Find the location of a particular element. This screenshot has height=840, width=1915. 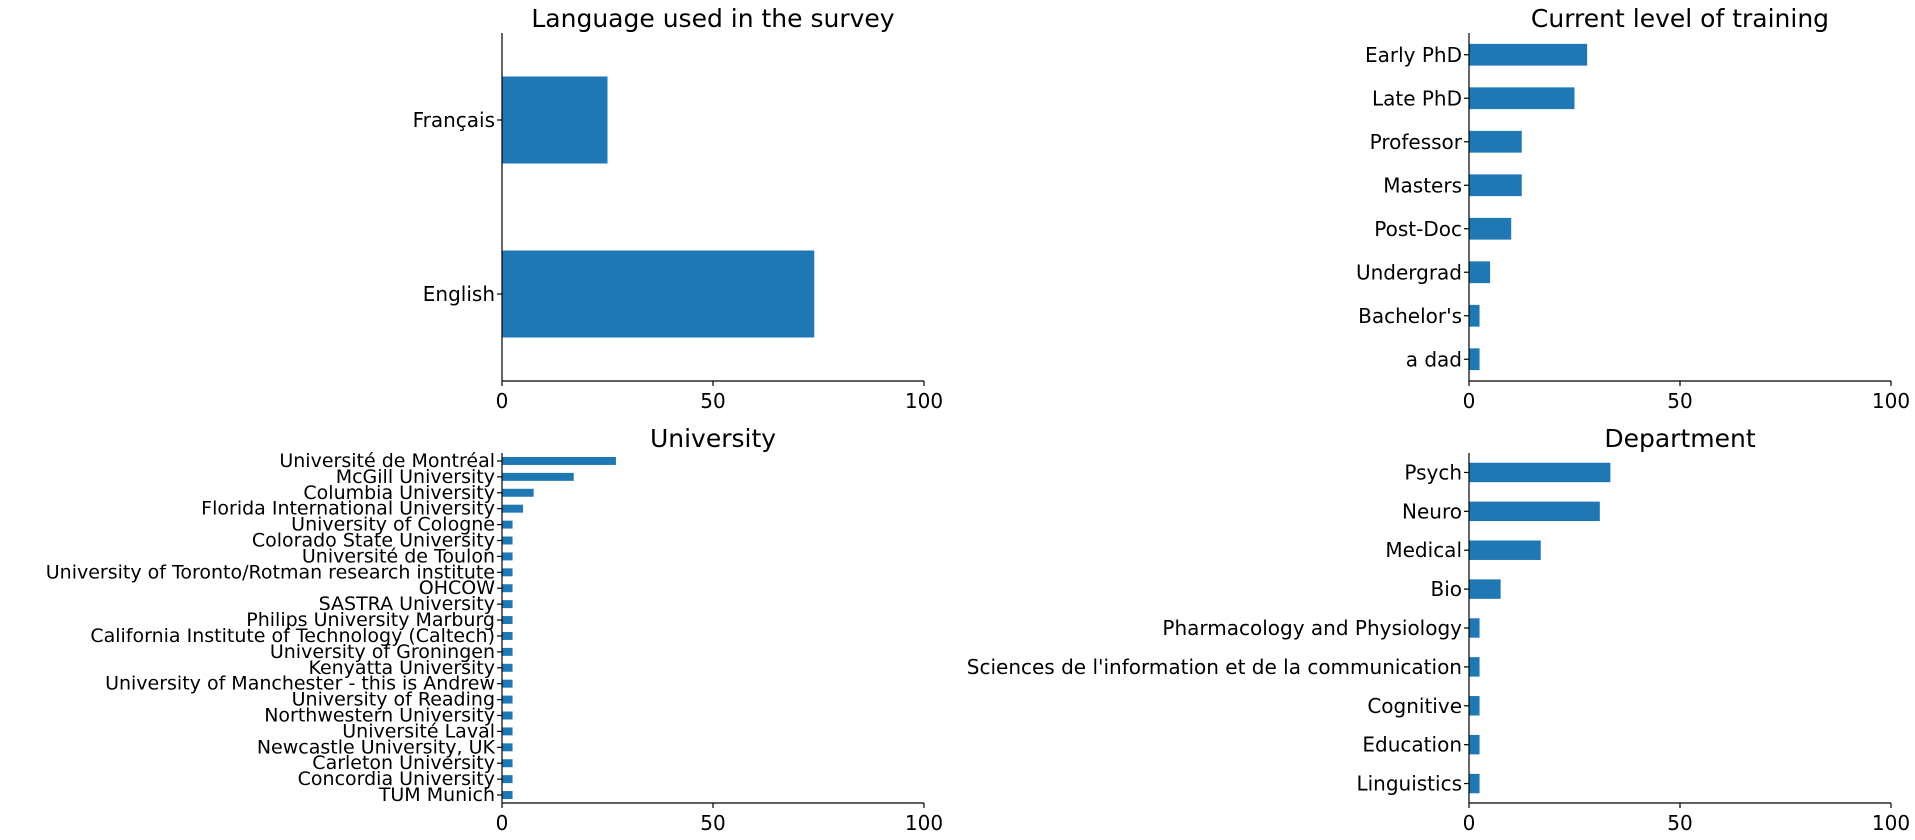

chart-title: Department is located at coordinates (1679, 438).